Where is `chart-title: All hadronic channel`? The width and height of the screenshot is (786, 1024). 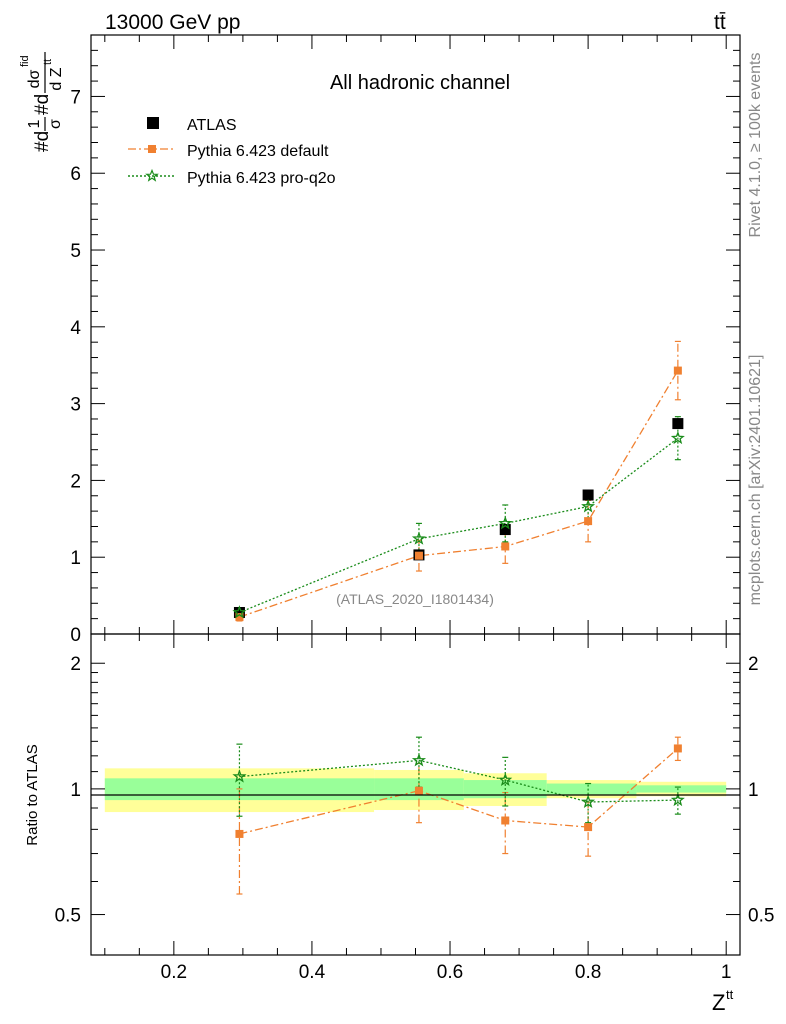
chart-title: All hadronic channel is located at coordinates (420, 83).